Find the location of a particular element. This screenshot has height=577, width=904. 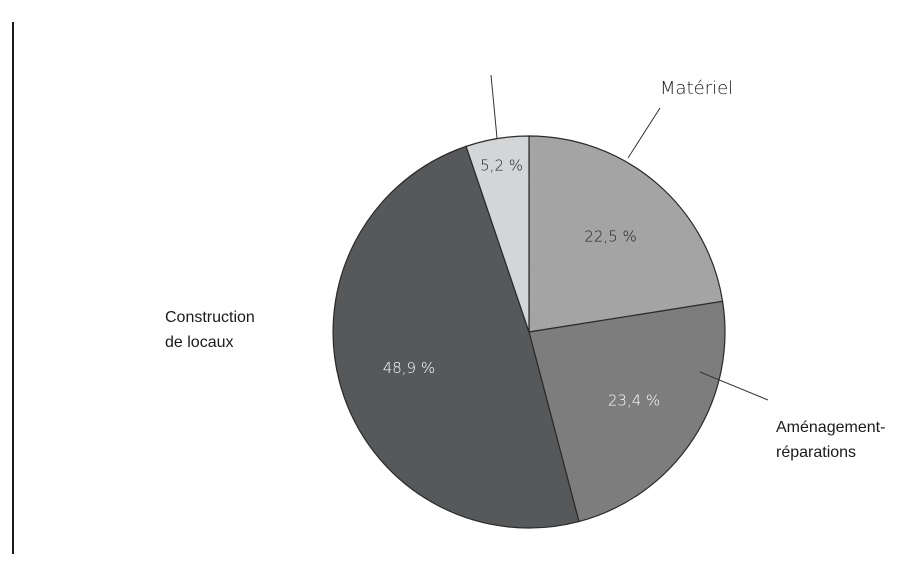

category-label-construction-line1: Construction is located at coordinates (210, 317).